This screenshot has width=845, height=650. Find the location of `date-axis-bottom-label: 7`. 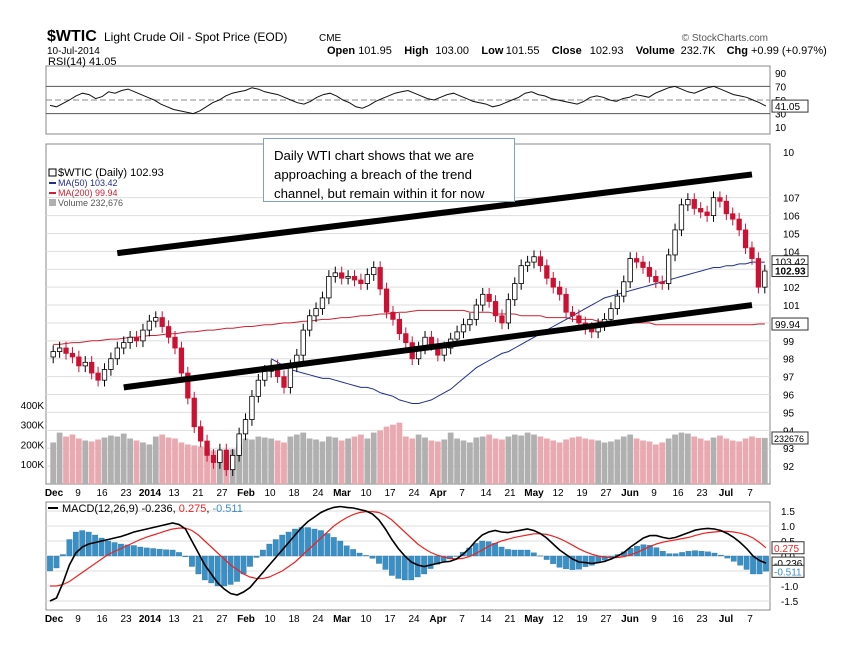

date-axis-bottom-label: 7 is located at coordinates (750, 619).